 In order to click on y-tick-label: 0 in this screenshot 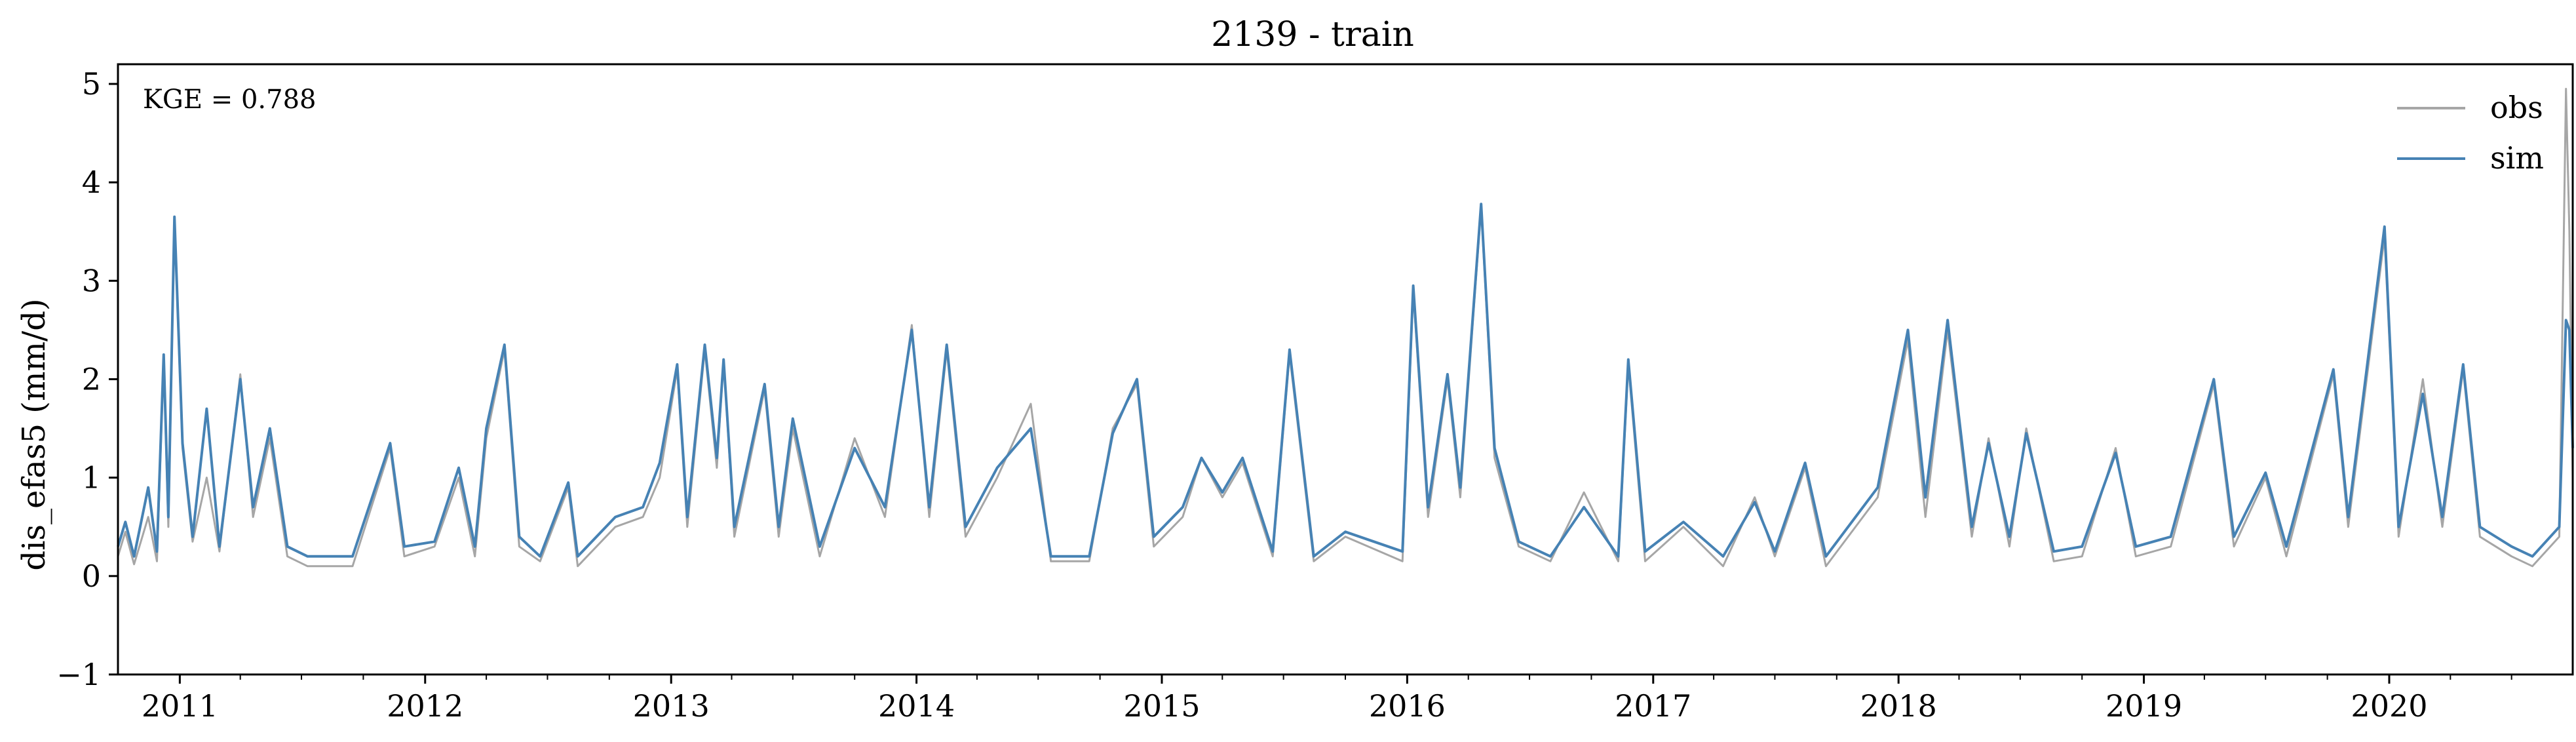, I will do `click(91, 576)`.